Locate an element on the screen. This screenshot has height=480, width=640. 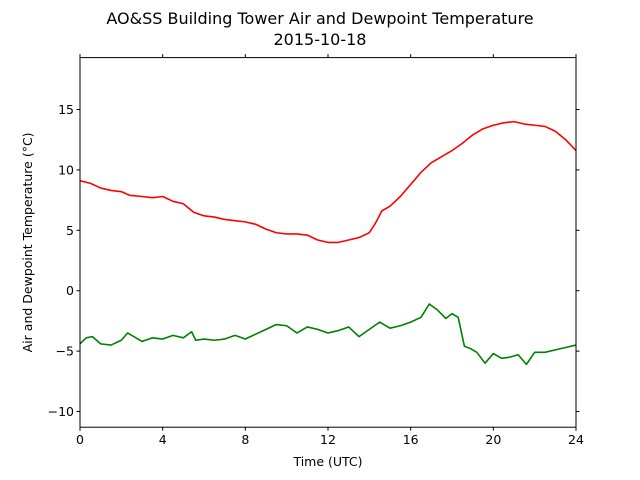
y-tick-label: −5 is located at coordinates (65, 351).